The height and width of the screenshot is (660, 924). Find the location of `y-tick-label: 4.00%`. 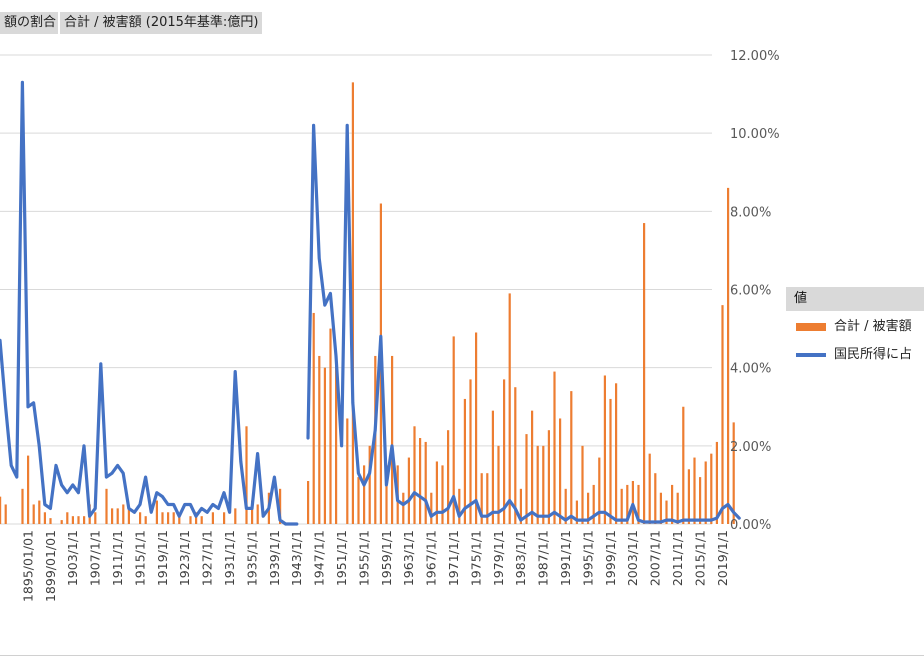

y-tick-label: 4.00% is located at coordinates (750, 369).